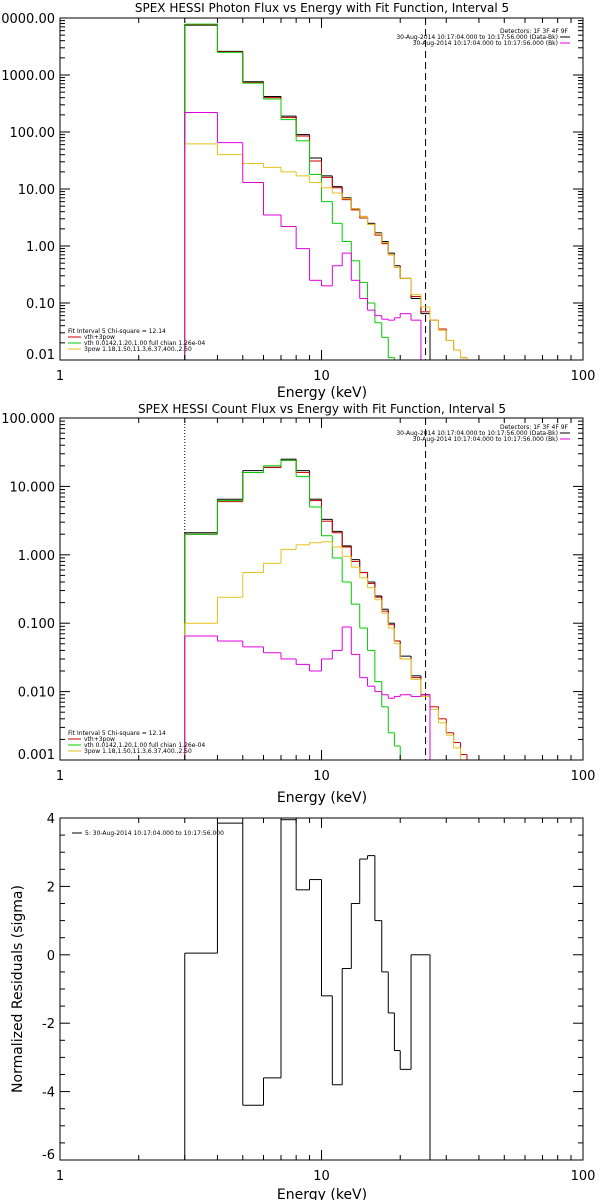 The height and width of the screenshot is (1200, 600). What do you see at coordinates (36, 755) in the screenshot?
I see `y-tick-label: 0.001` at bounding box center [36, 755].